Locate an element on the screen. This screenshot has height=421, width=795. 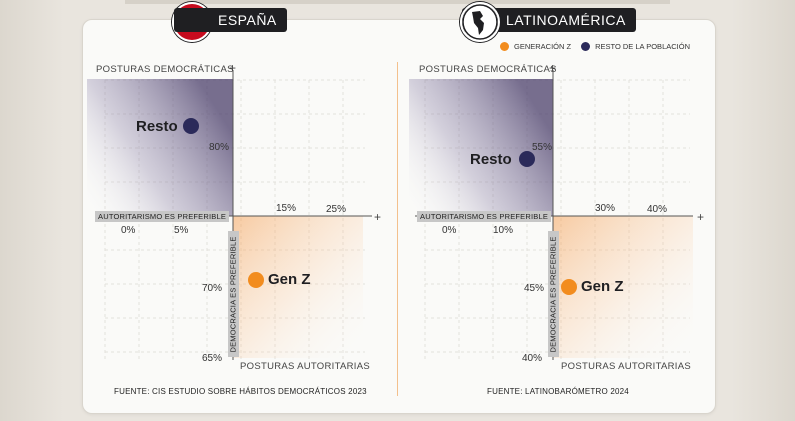
legend-item-genz: GENERACIÓN Z is located at coordinates (535, 46).